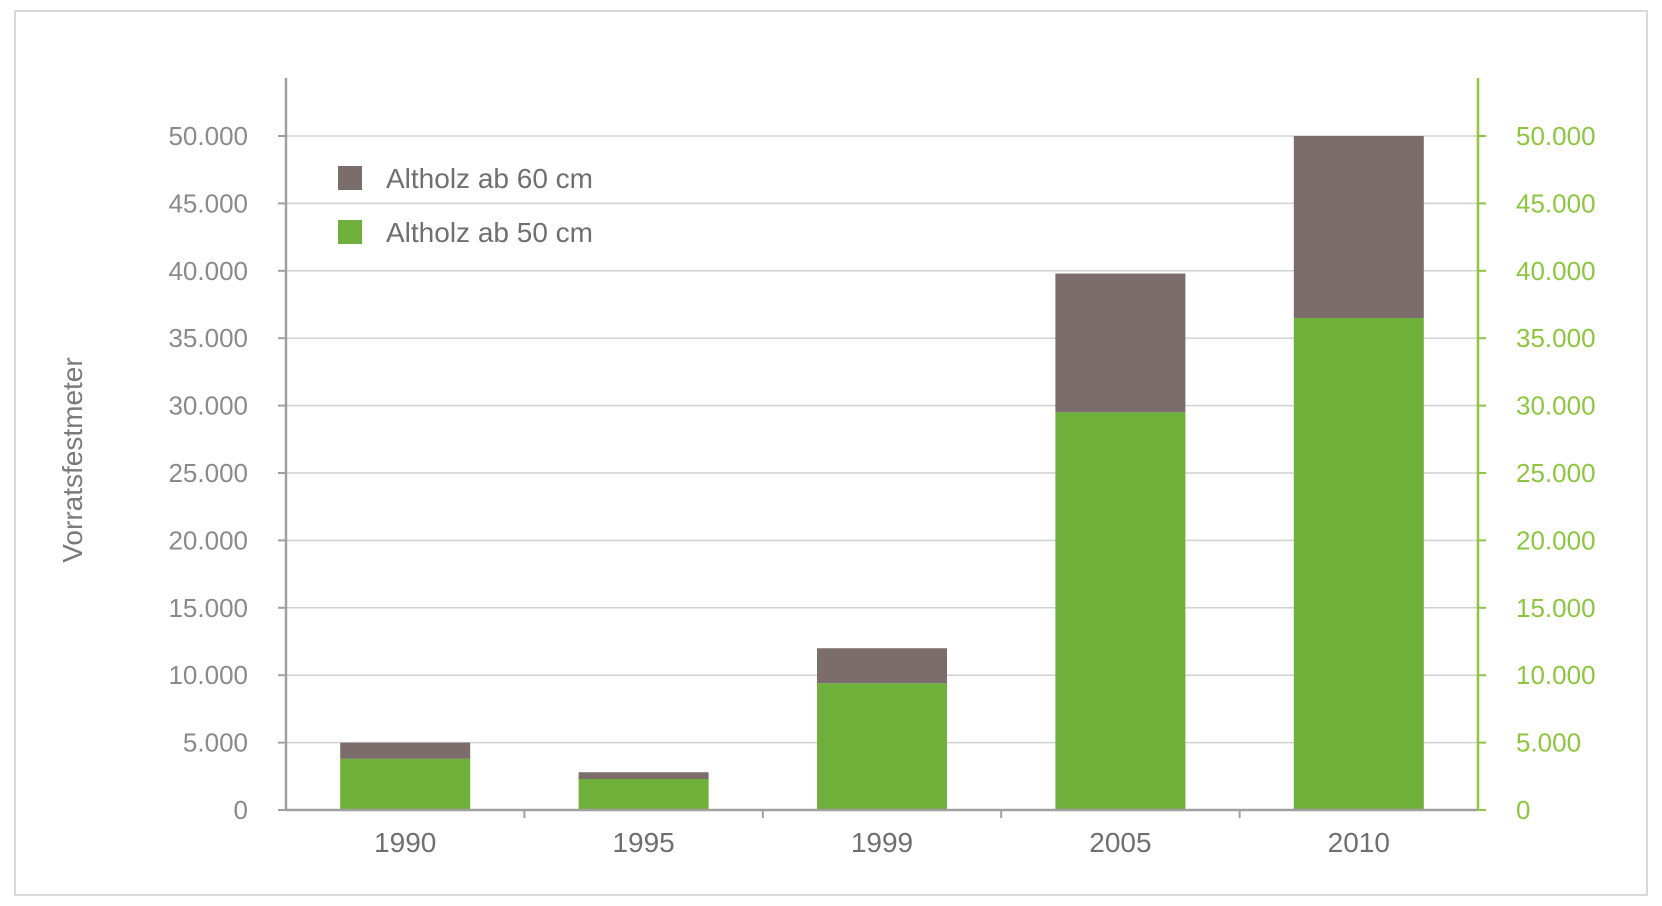 This screenshot has height=906, width=1662. I want to click on x-tick-label: 1995, so click(643, 842).